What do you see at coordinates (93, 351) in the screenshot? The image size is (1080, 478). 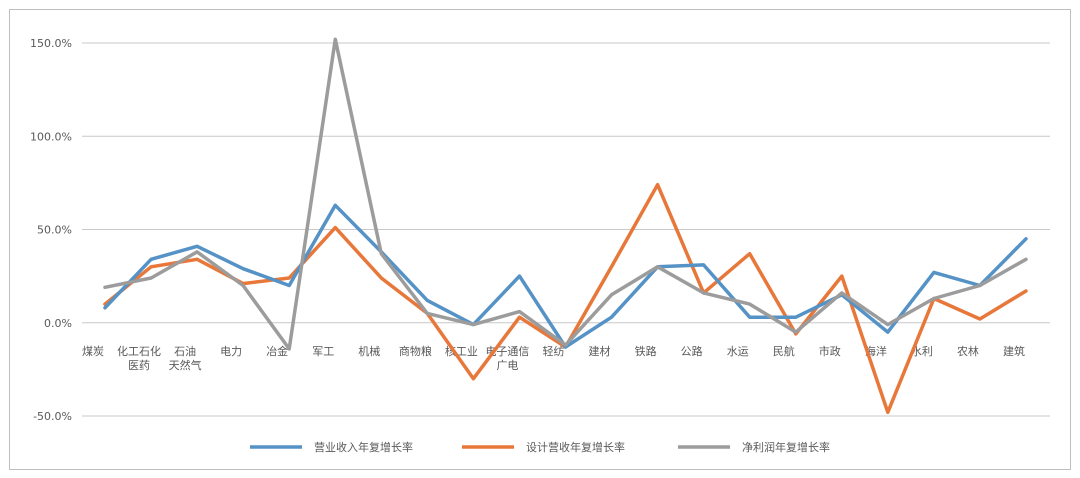 I see `x-category-label: 煤炭` at bounding box center [93, 351].